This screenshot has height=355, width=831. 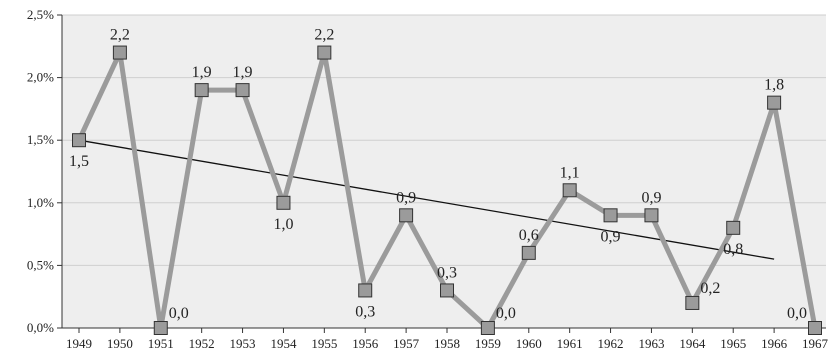 What do you see at coordinates (202, 343) in the screenshot?
I see `x-tick-label: 1952` at bounding box center [202, 343].